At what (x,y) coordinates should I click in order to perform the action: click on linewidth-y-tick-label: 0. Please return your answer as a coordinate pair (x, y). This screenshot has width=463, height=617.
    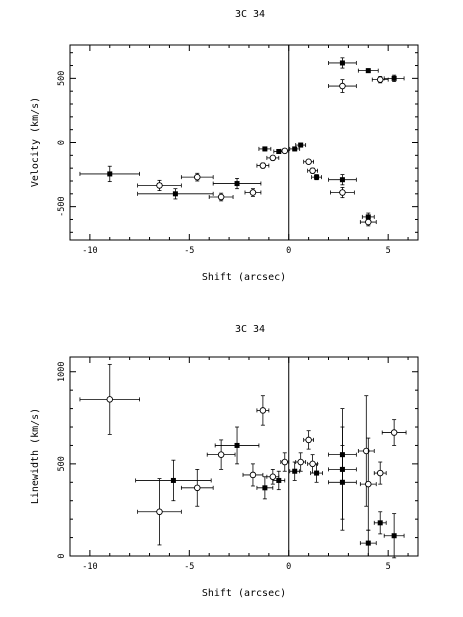
    Looking at the image, I should click on (62, 555).